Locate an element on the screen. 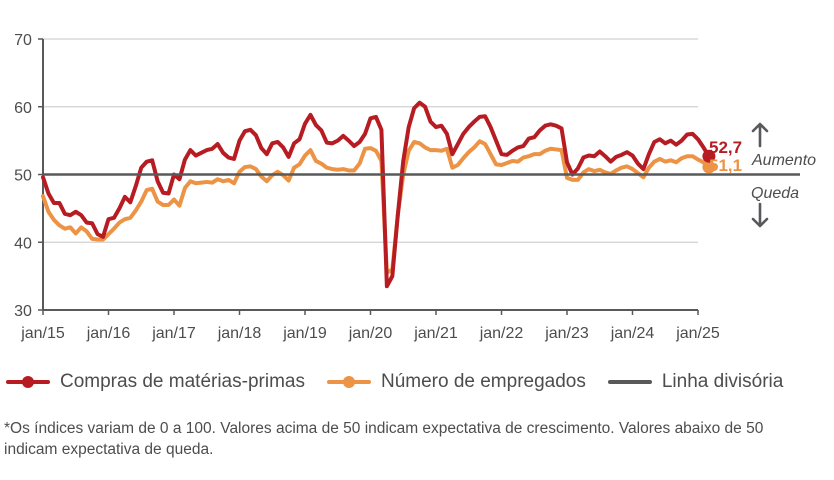 The height and width of the screenshot is (480, 834). annotation-aumento: Aumento is located at coordinates (783, 160).